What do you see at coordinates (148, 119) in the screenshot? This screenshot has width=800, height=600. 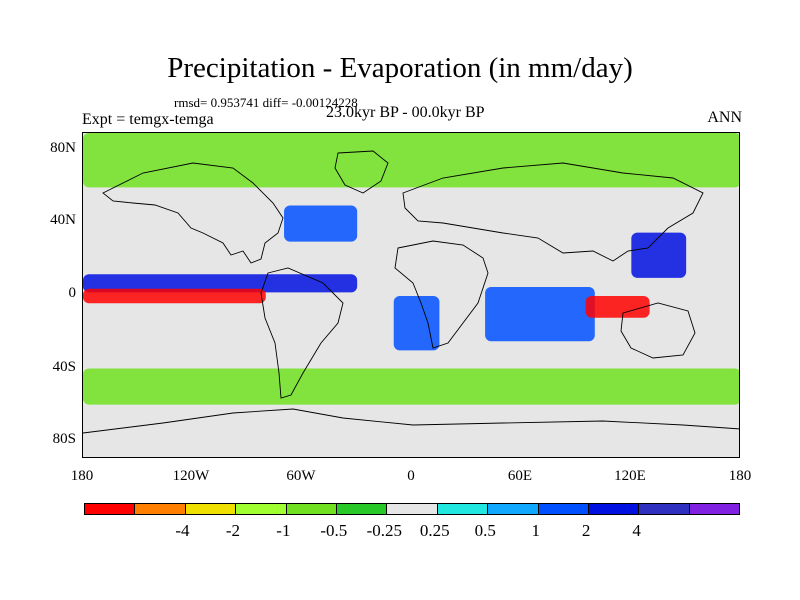 I see `experiment-label: Expt = temgx-temga` at bounding box center [148, 119].